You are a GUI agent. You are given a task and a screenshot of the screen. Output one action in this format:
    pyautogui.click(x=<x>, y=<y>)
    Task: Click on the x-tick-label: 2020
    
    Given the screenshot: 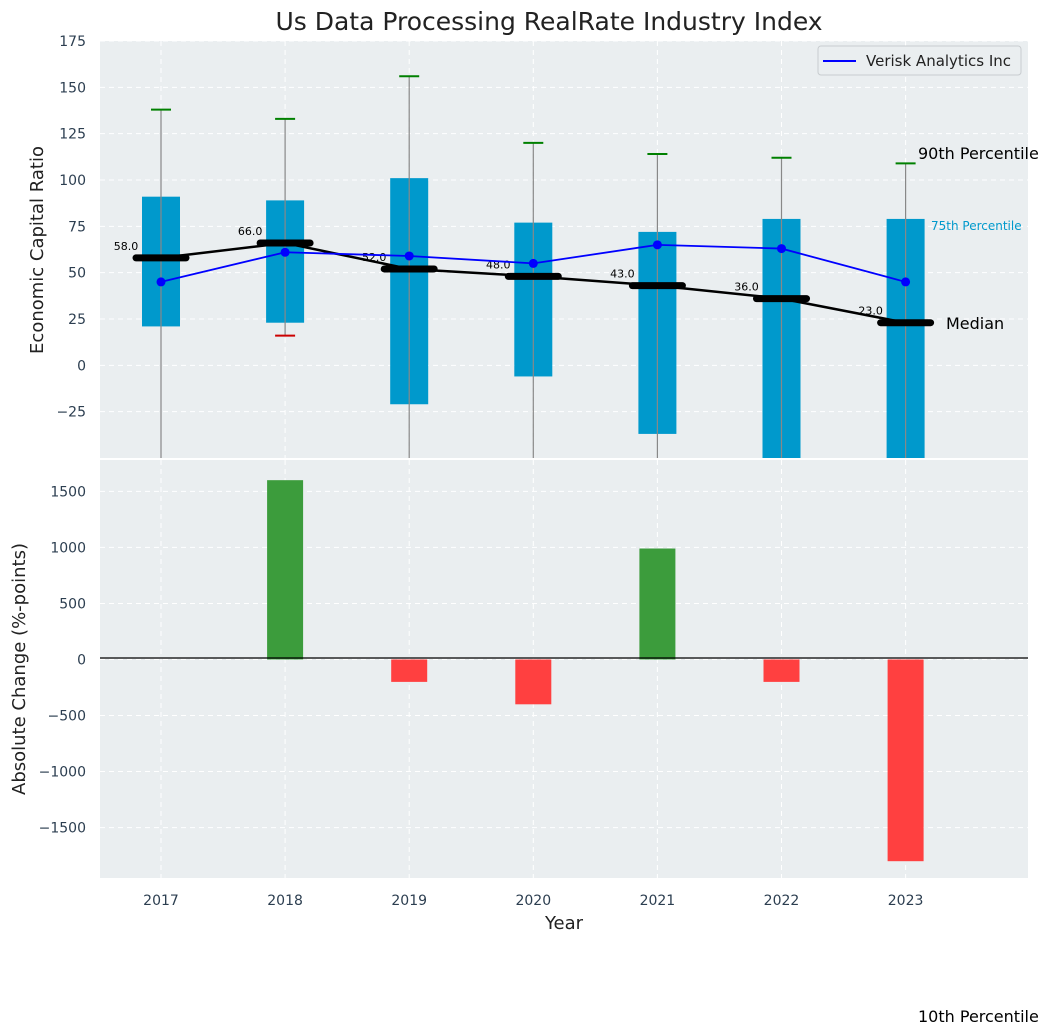 What is the action you would take?
    pyautogui.click(x=533, y=901)
    